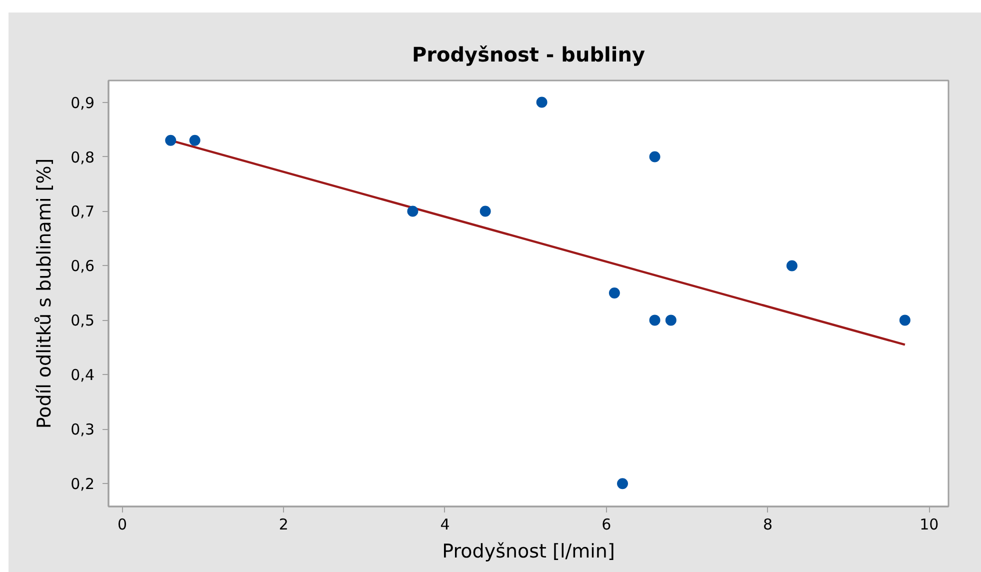 The height and width of the screenshot is (572, 981). Describe the element at coordinates (82, 429) in the screenshot. I see `y-tick-label: 0,3` at that location.